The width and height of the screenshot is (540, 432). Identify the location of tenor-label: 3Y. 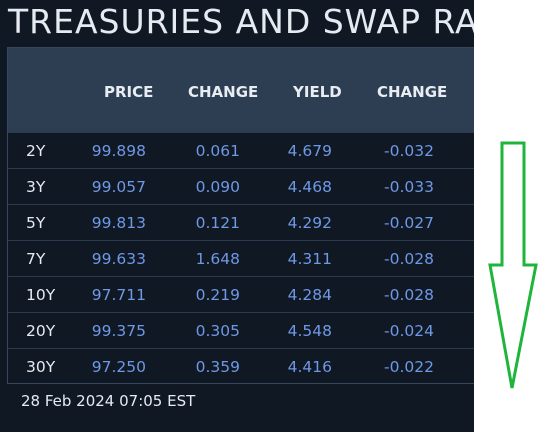
(36, 187).